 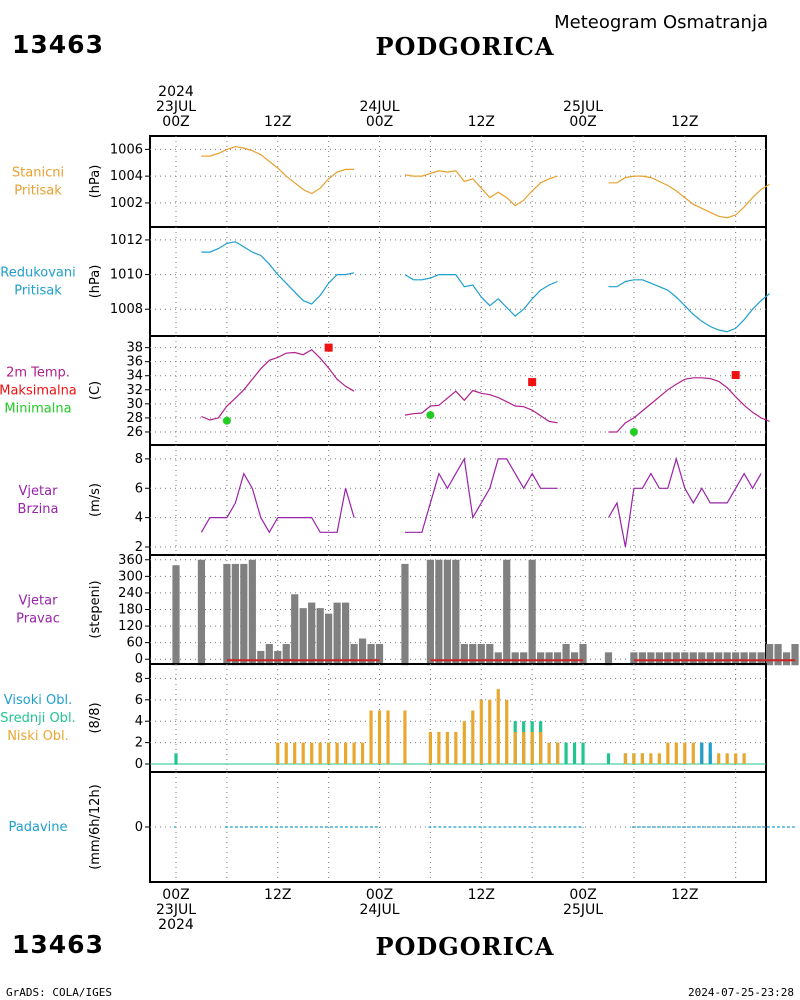 What do you see at coordinates (175, 122) in the screenshot?
I see `top-time-label: 00Z` at bounding box center [175, 122].